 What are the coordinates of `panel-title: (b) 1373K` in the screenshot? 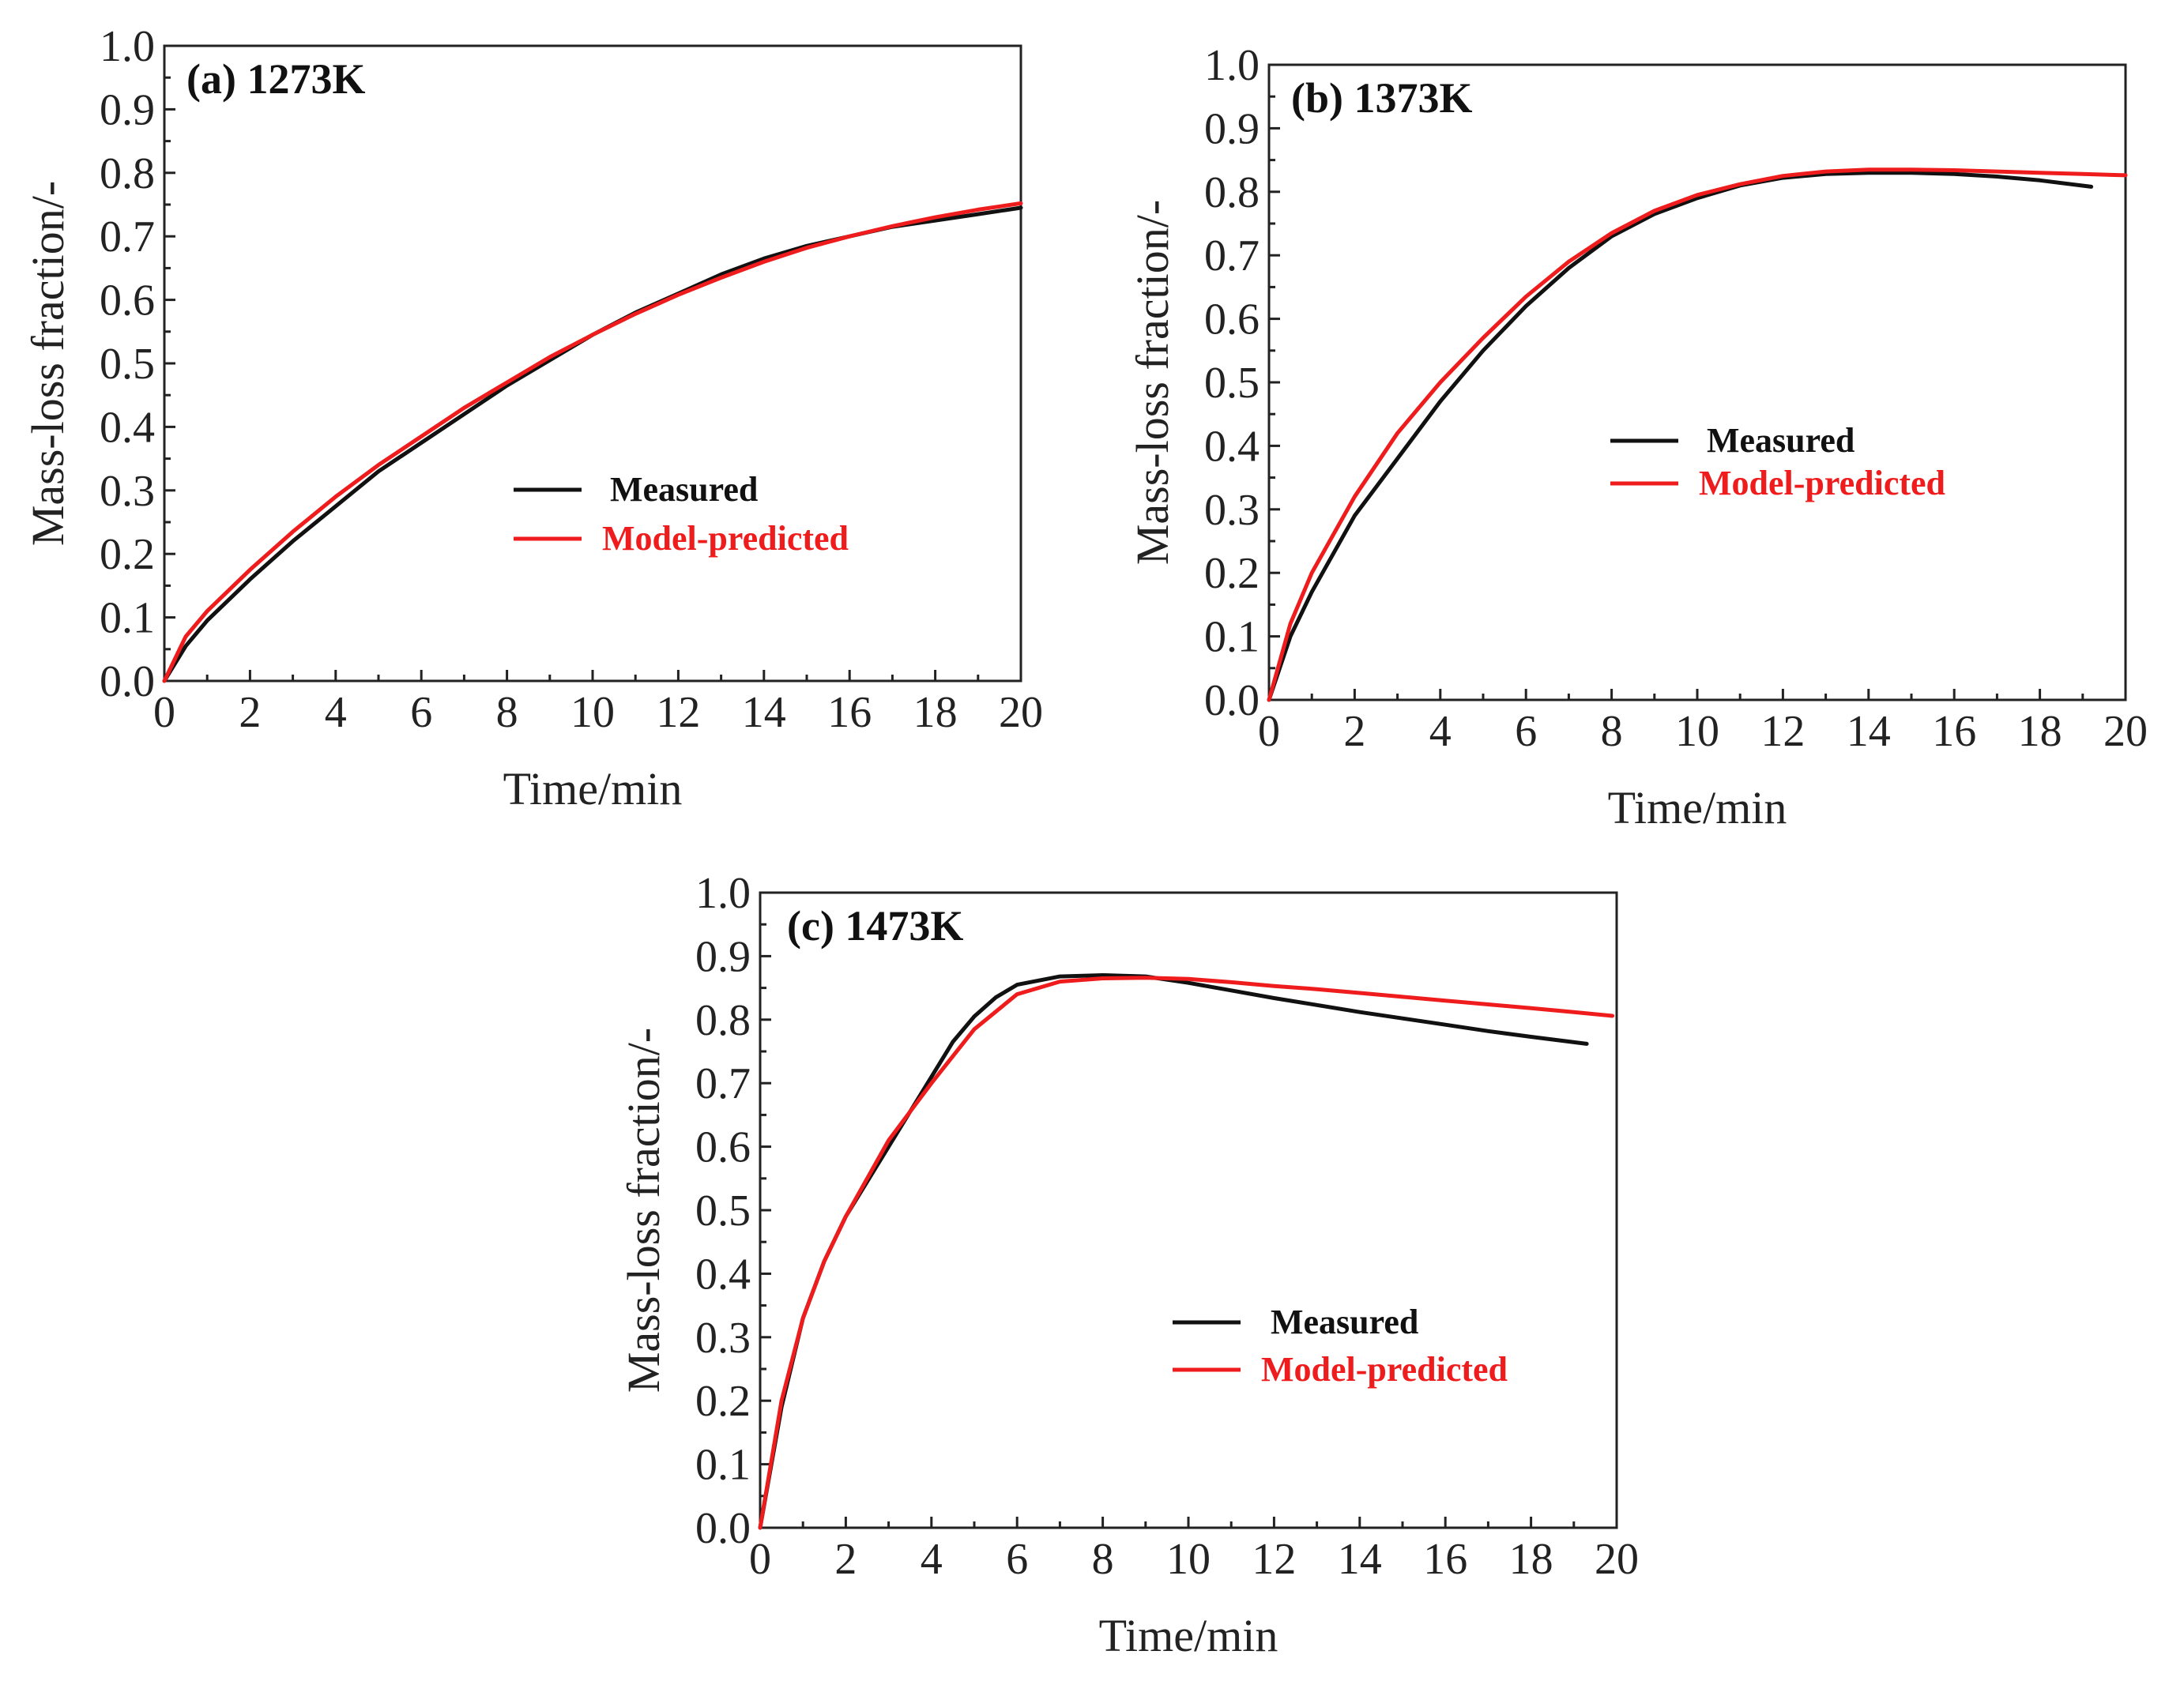 It's located at (1382, 98).